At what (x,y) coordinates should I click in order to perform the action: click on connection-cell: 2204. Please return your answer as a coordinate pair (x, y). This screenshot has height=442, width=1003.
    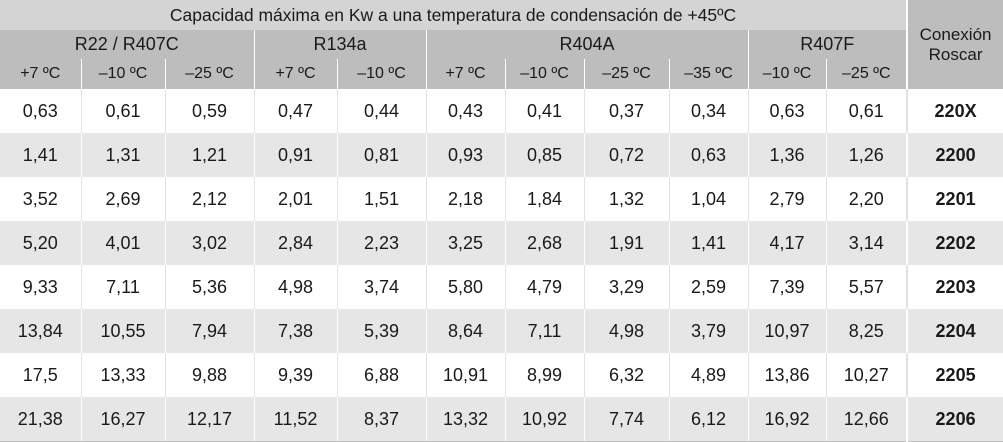
    Looking at the image, I should click on (954, 331).